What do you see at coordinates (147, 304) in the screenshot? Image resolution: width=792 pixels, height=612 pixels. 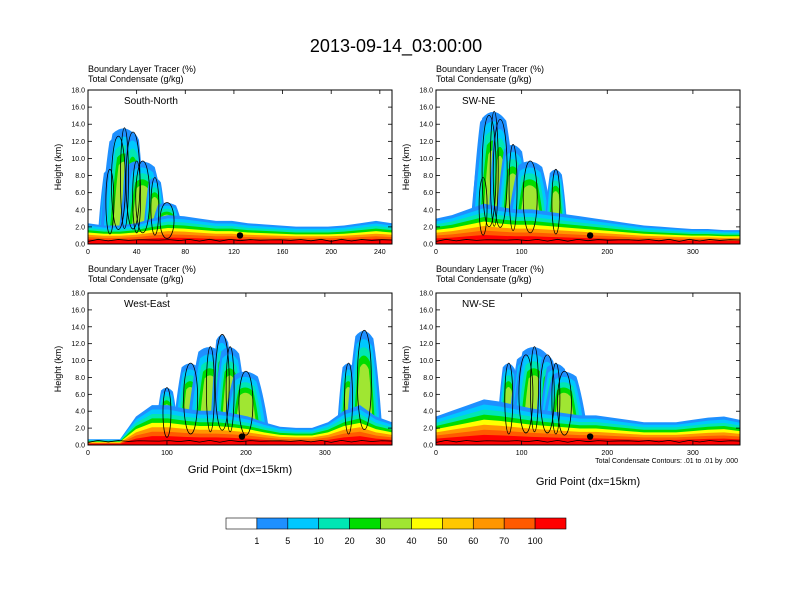 I see `panel-name: West-East` at bounding box center [147, 304].